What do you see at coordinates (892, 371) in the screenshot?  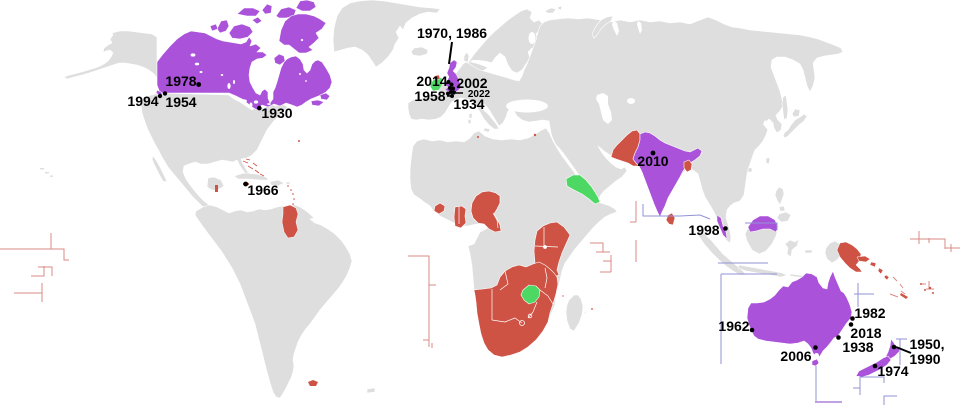 I see `svg-text: 1974` at bounding box center [892, 371].